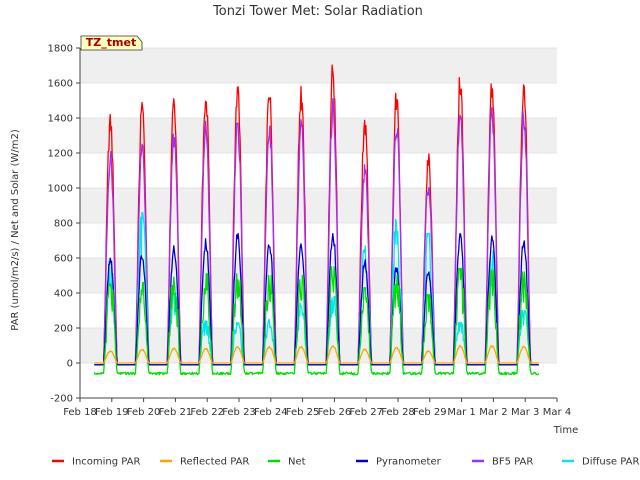 Image resolution: width=640 pixels, height=480 pixels. I want to click on y-tick-label: 800, so click(63, 224).